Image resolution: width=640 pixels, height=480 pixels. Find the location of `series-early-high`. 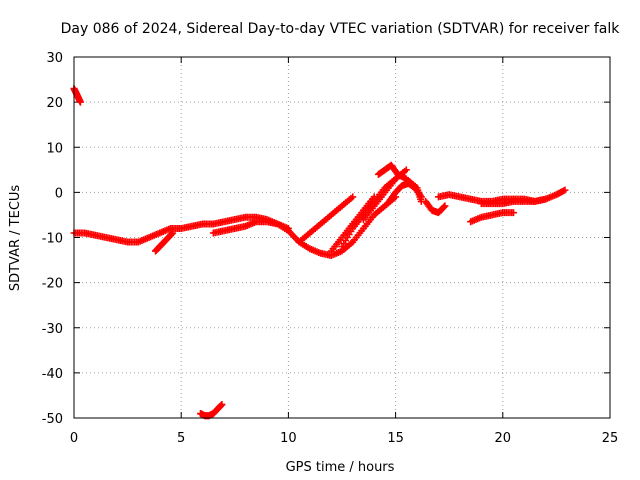

series-early-high is located at coordinates (77, 95).